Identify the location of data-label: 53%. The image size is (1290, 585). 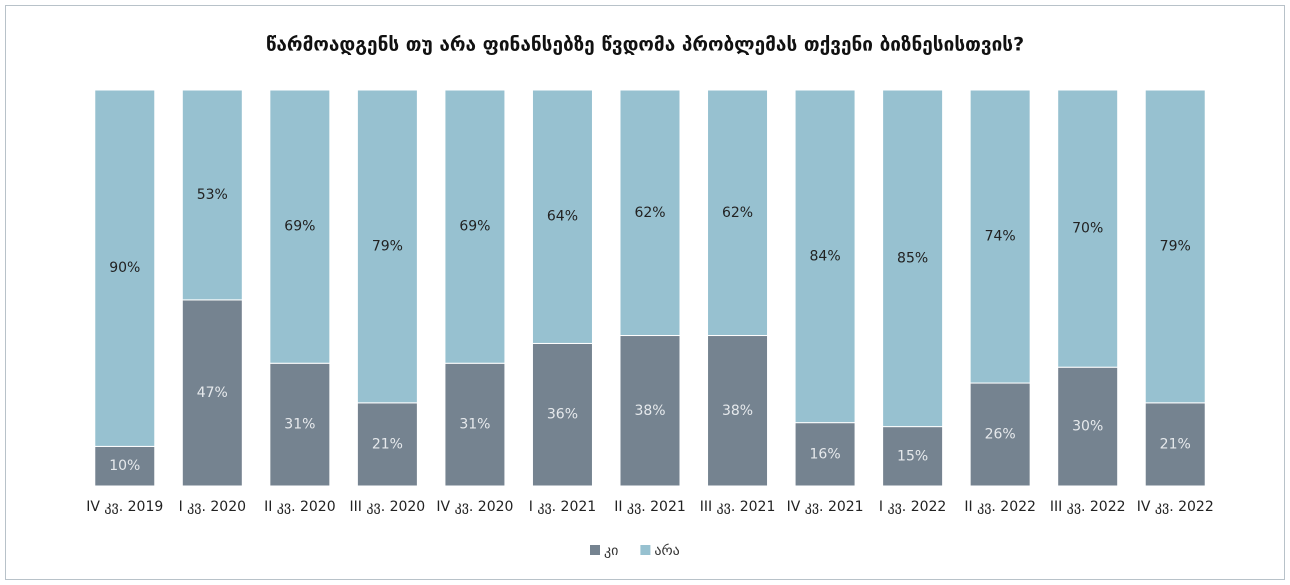
(212, 195).